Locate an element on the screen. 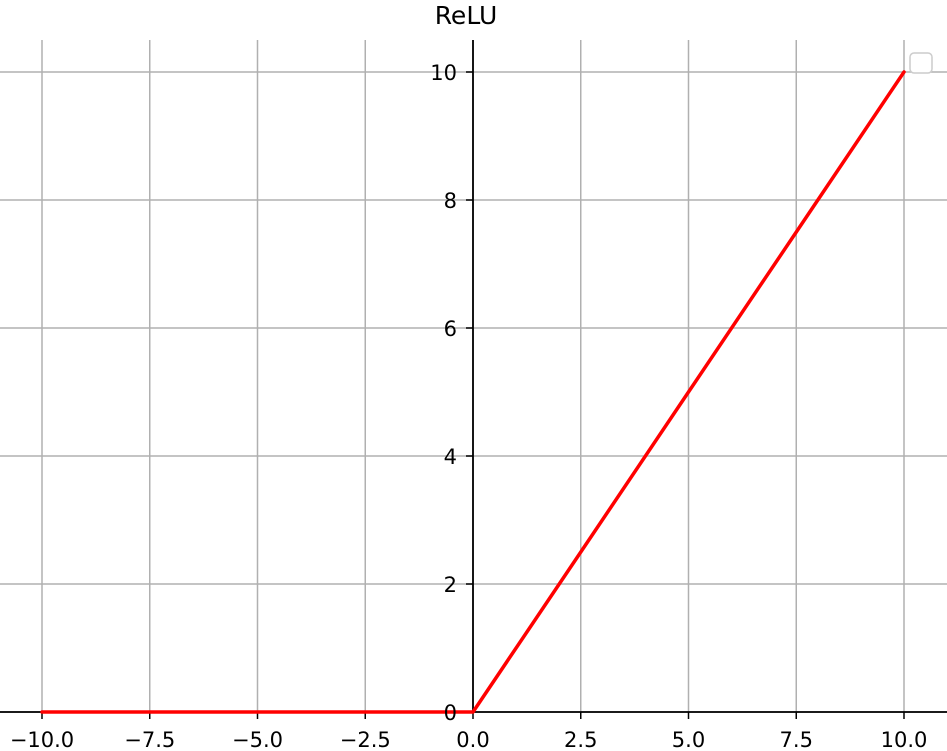 The image size is (947, 751). x-tick-label: 0.0 is located at coordinates (472, 739).